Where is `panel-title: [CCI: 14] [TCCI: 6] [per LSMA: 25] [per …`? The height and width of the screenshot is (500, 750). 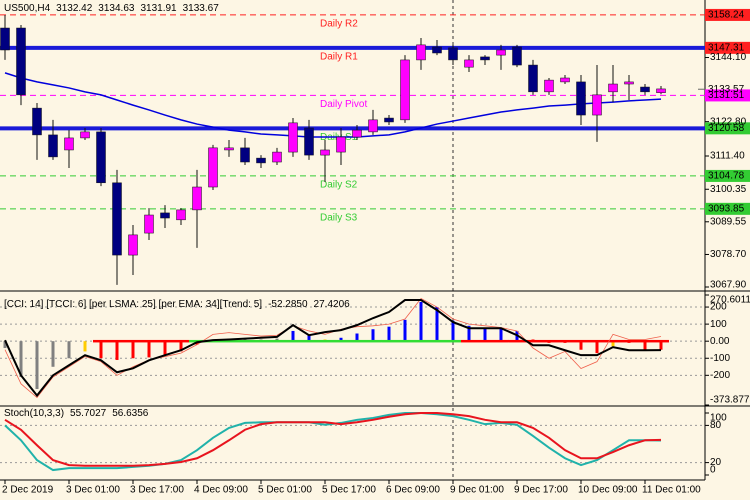 panel-title: [CCI: 14] [TCCI: 6] [per LSMA: 25] [per … is located at coordinates (133, 304).